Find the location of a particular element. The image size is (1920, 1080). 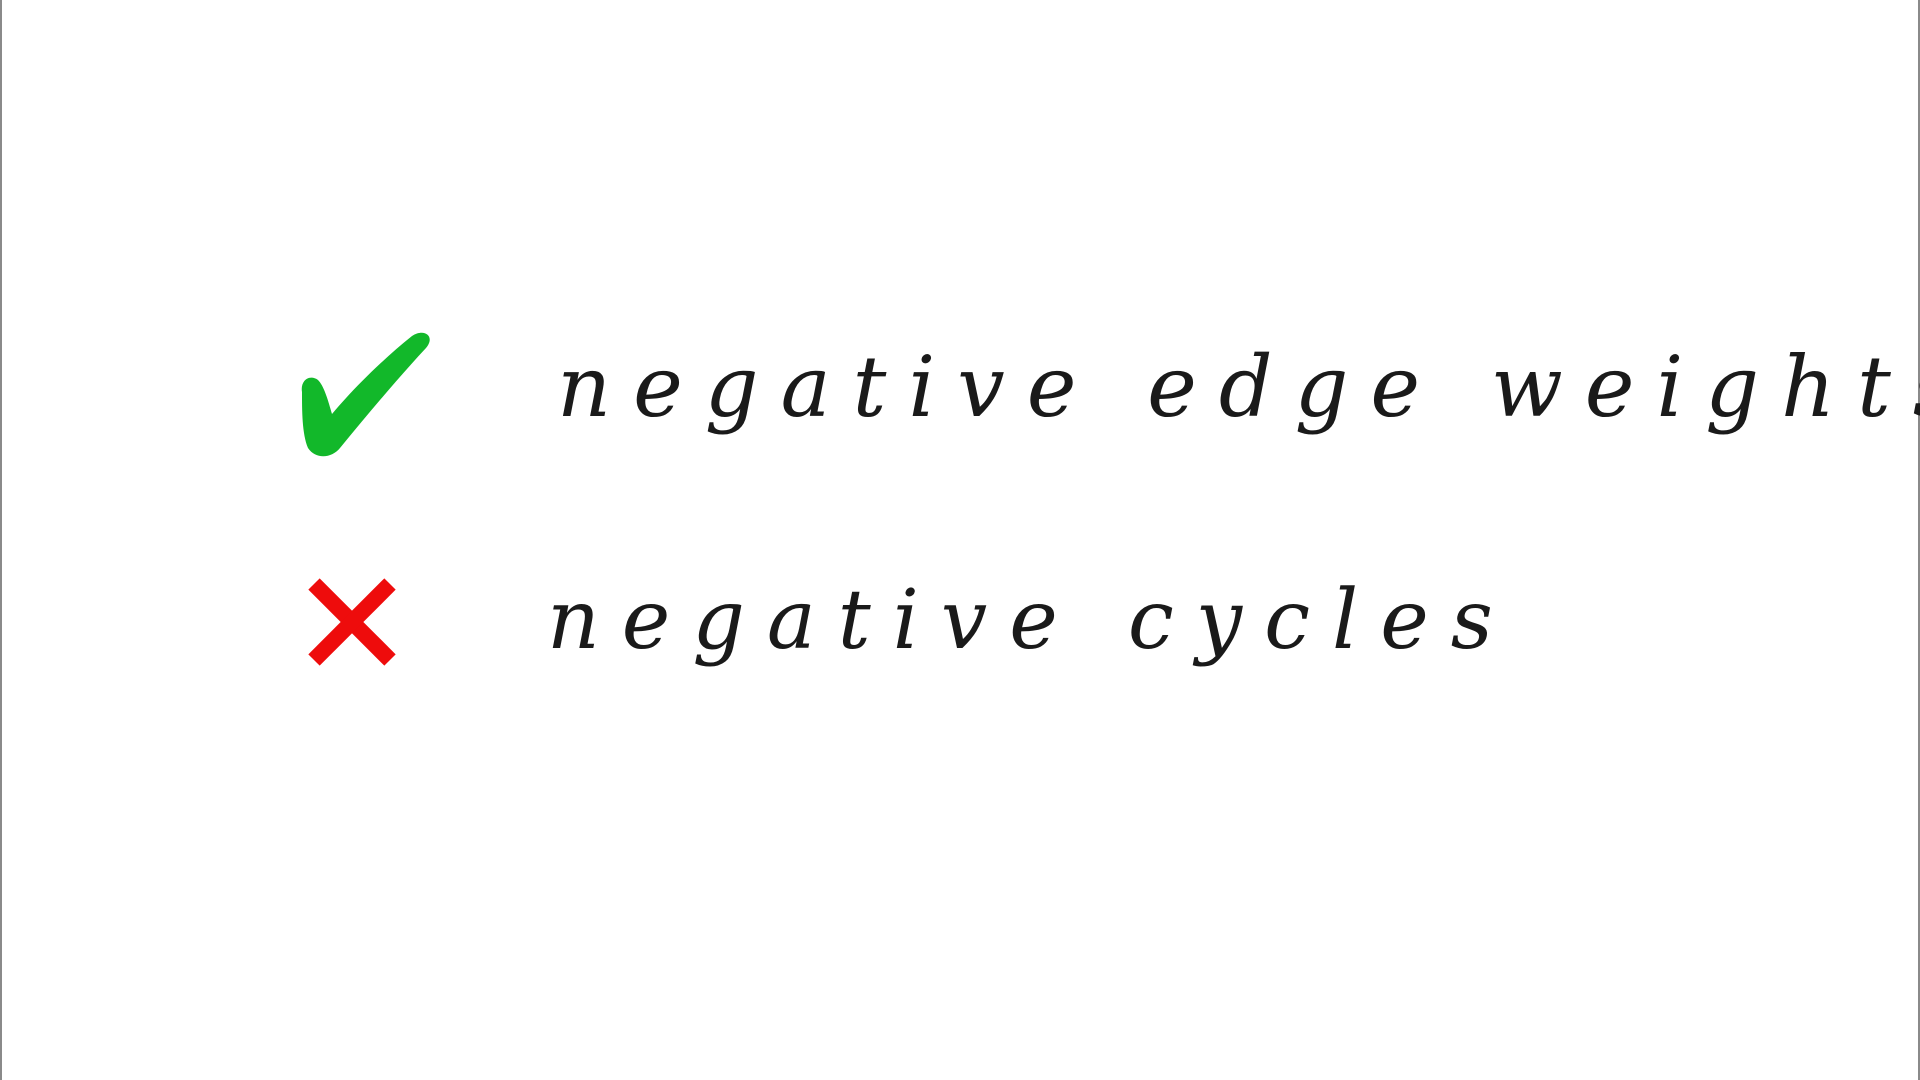

cross-mark-icon is located at coordinates (352, 622).